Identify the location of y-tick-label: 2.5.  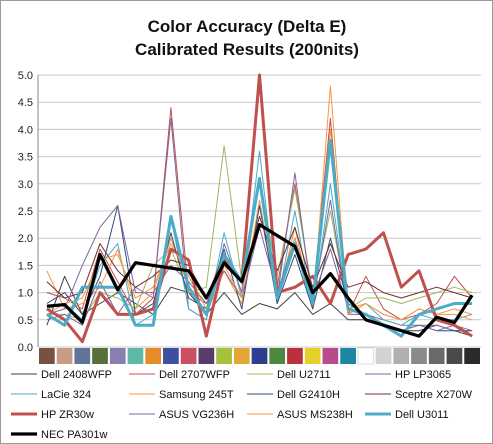
(25, 212).